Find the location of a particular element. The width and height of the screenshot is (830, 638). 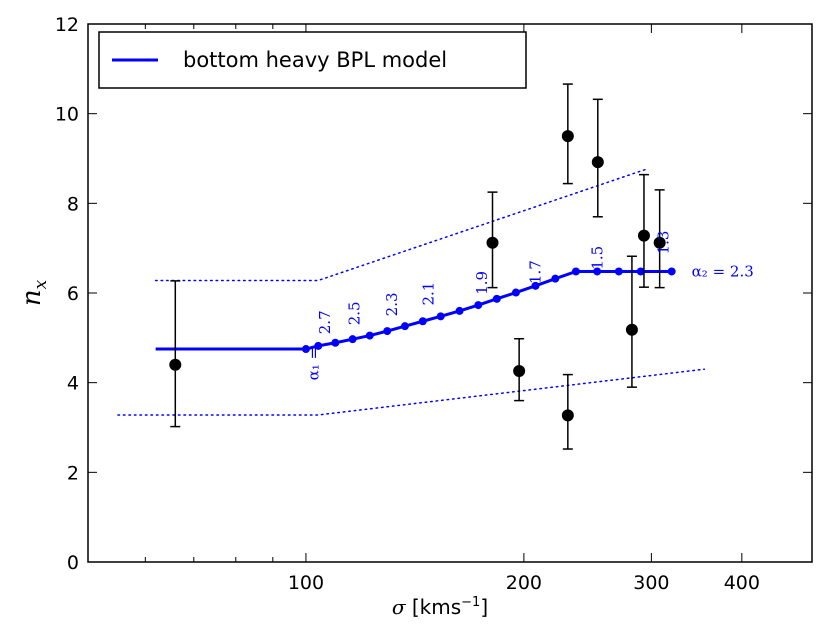

y-tick-label: 4 is located at coordinates (73, 384).